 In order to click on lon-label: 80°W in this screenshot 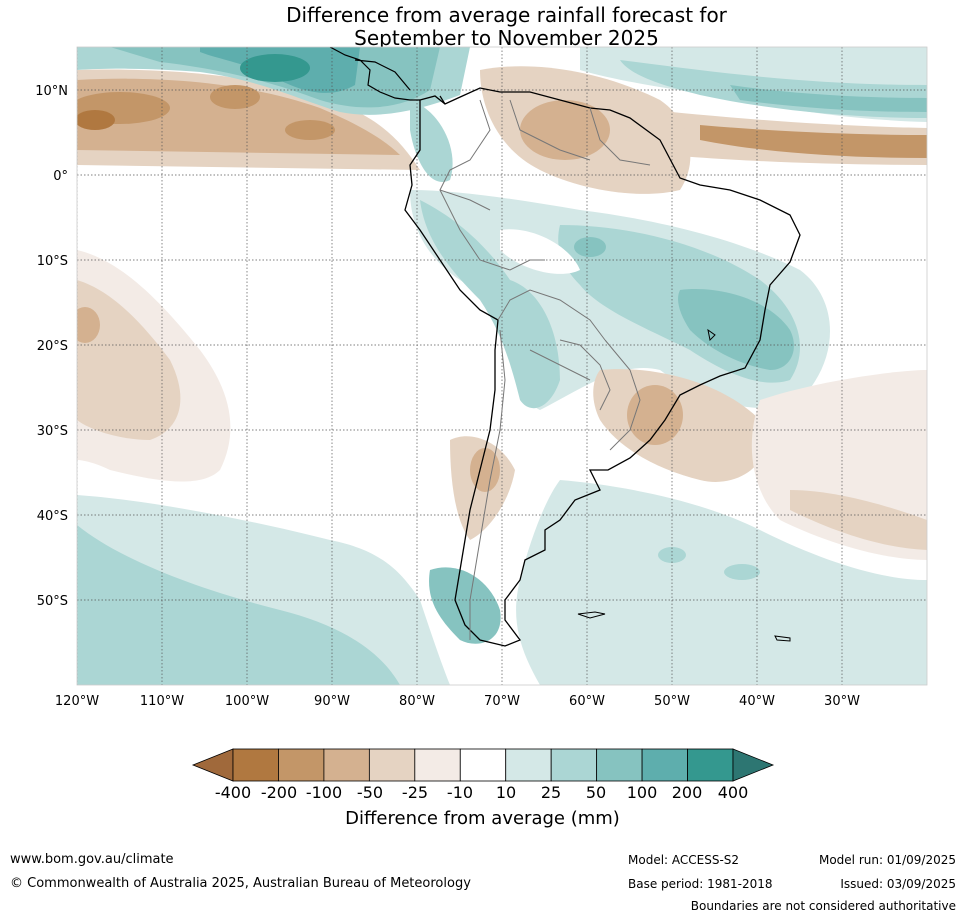, I will do `click(417, 701)`.